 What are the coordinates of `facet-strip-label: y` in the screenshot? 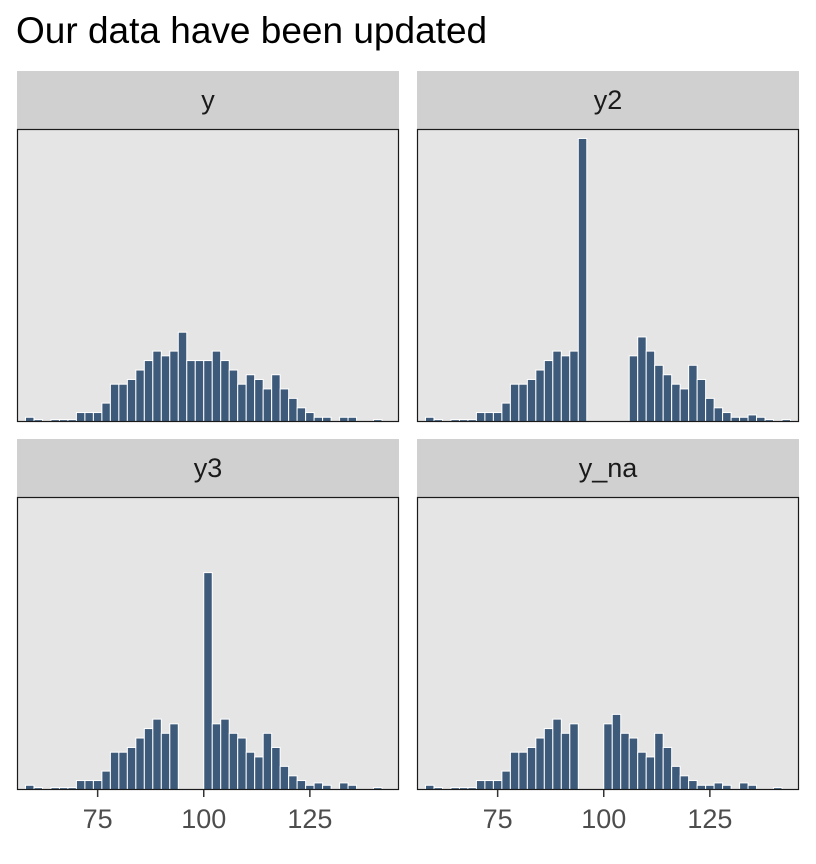 It's located at (208, 100).